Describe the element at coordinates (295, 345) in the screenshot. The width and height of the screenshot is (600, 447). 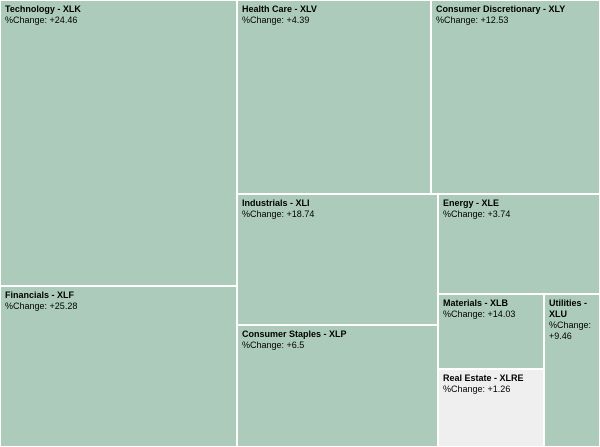
I see `change-value: +6.5` at that location.